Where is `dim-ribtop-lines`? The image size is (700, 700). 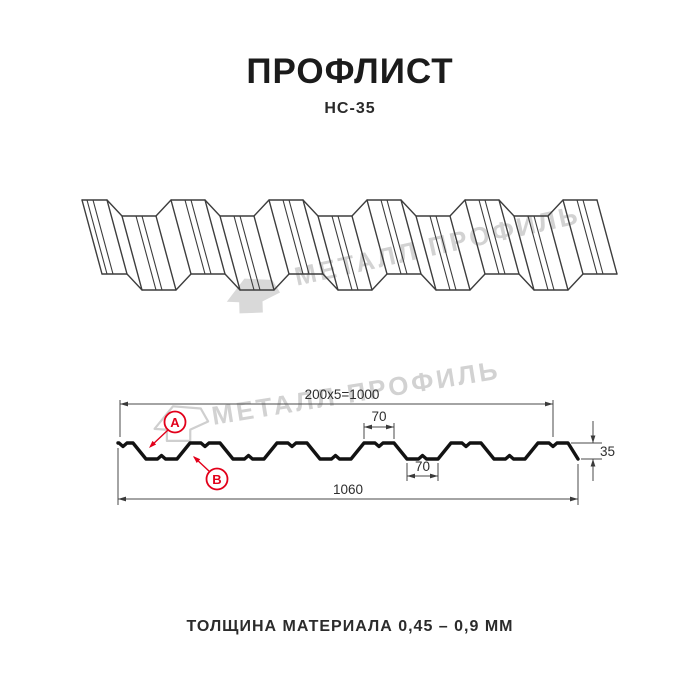
dim-ribtop-lines is located at coordinates (379, 431).